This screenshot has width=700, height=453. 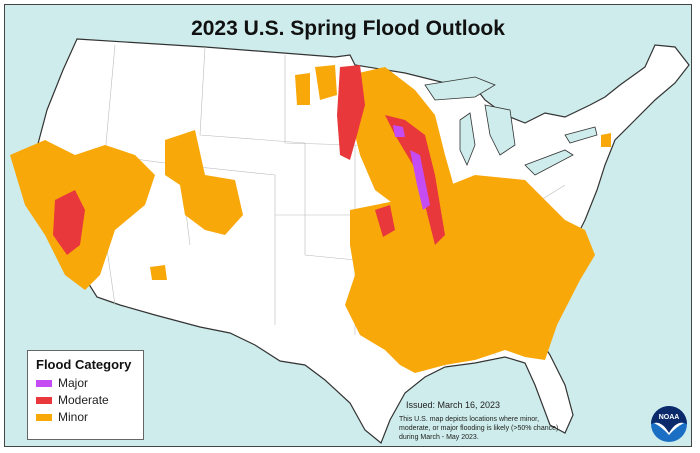 I want to click on legend-item-moderate: Moderate, so click(x=85, y=400).